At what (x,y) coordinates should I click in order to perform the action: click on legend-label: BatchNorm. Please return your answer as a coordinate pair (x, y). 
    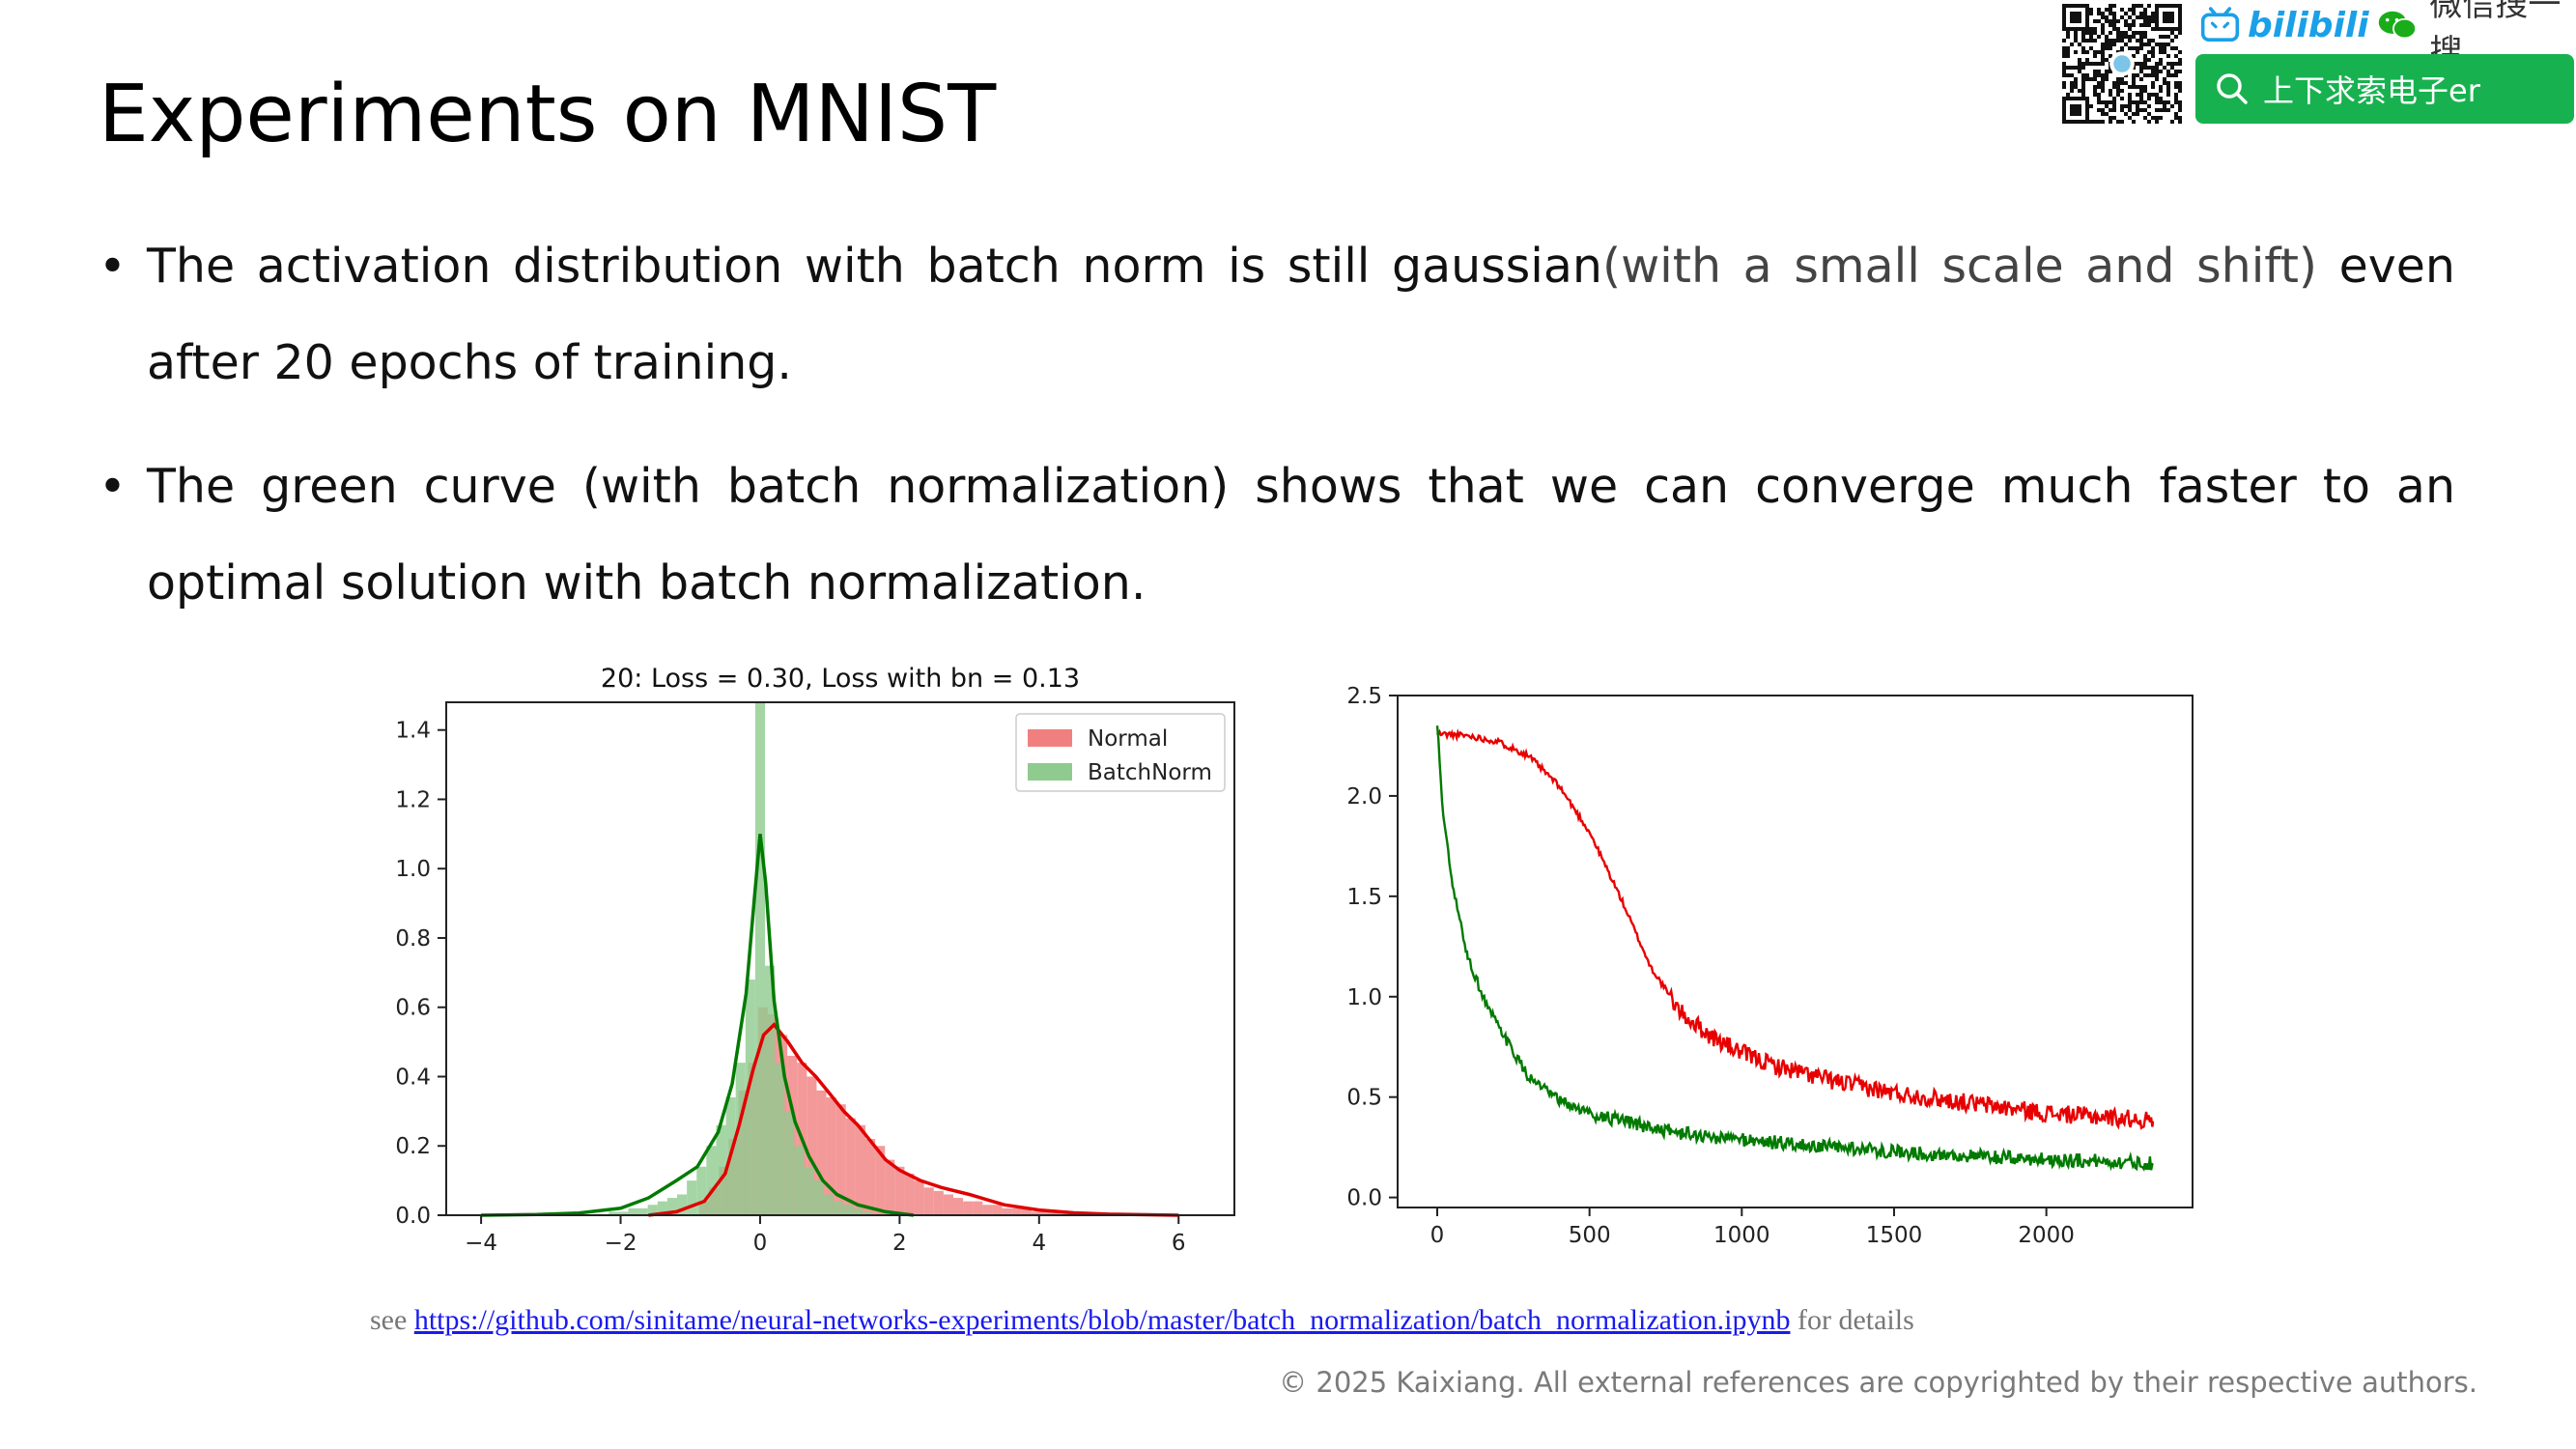
    Looking at the image, I should click on (1150, 772).